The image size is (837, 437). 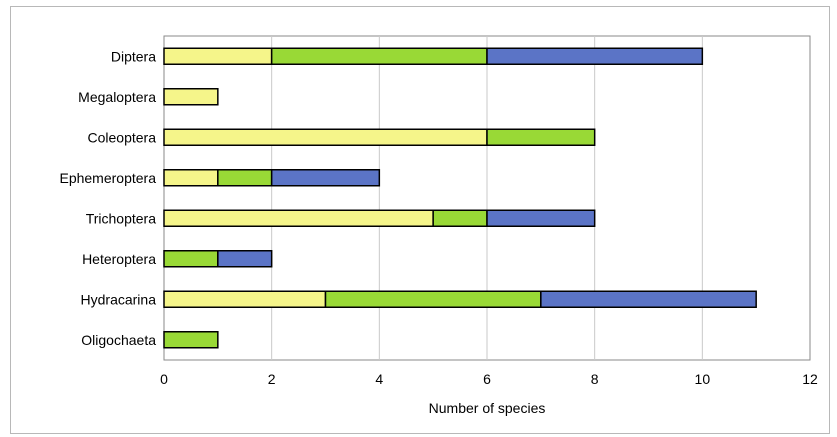 I want to click on x-tick-label-5: 10, so click(x=703, y=379).